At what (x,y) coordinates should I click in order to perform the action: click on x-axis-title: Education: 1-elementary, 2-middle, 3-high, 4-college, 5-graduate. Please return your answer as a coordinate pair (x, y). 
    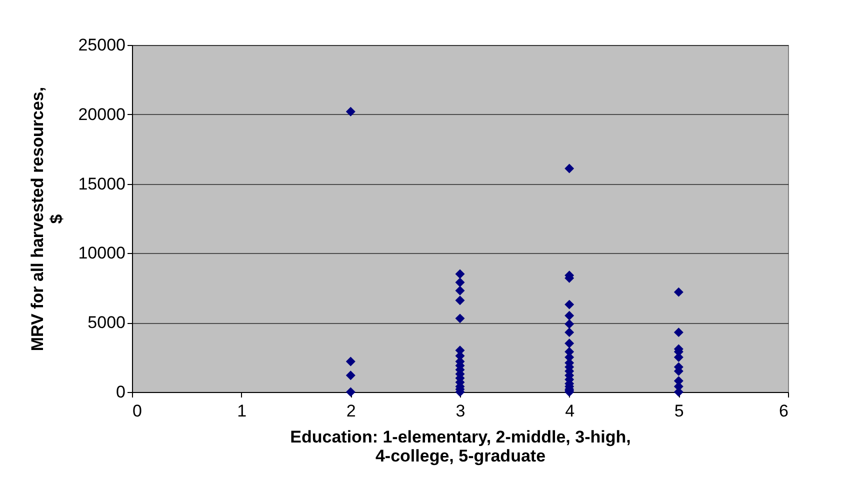
    Looking at the image, I should click on (460, 447).